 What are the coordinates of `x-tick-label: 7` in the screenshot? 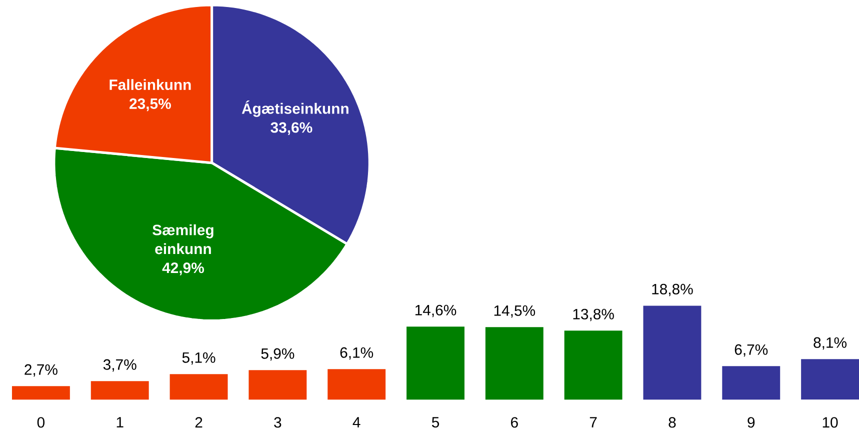 It's located at (593, 422).